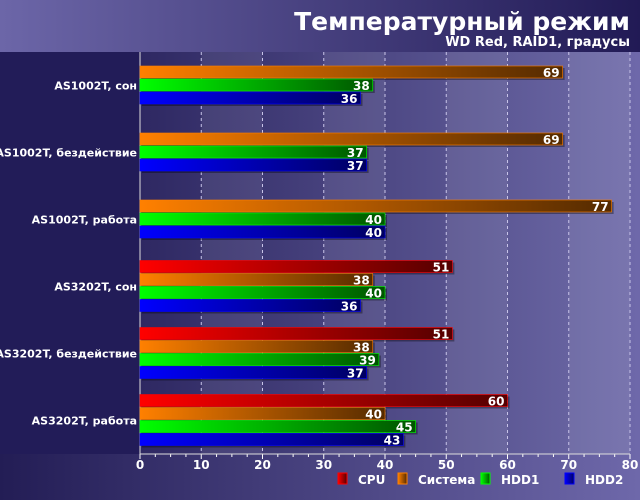  Describe the element at coordinates (342, 478) in the screenshot. I see `legend-swatch-cpu` at that location.